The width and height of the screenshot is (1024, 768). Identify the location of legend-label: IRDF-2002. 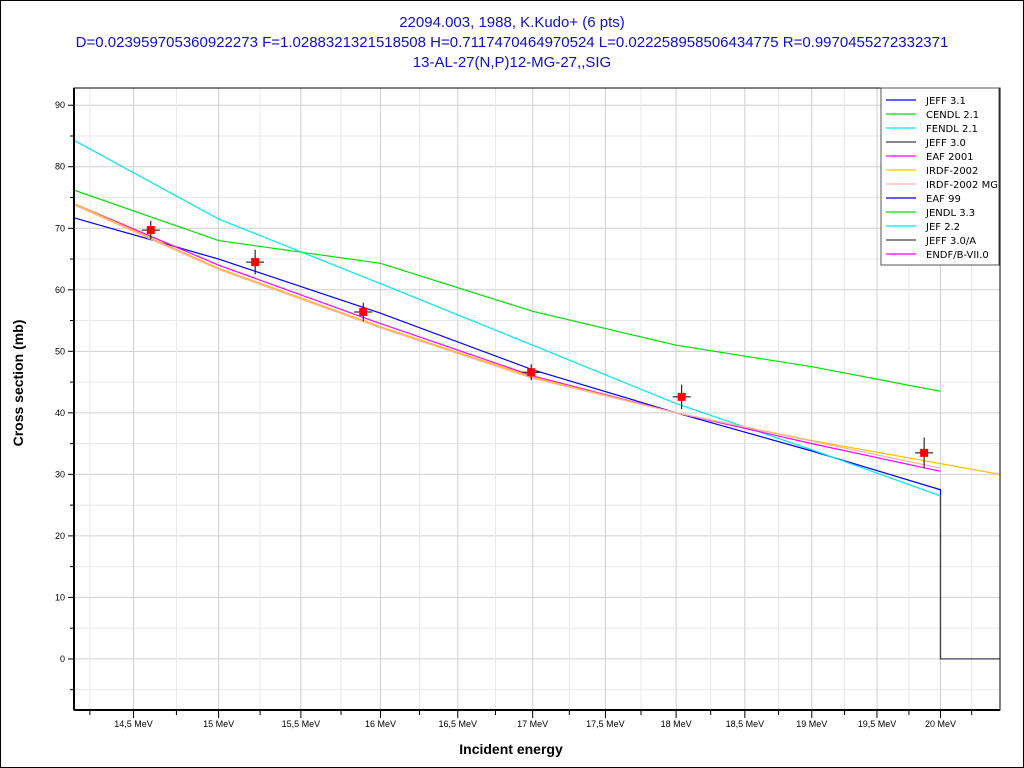
(952, 171).